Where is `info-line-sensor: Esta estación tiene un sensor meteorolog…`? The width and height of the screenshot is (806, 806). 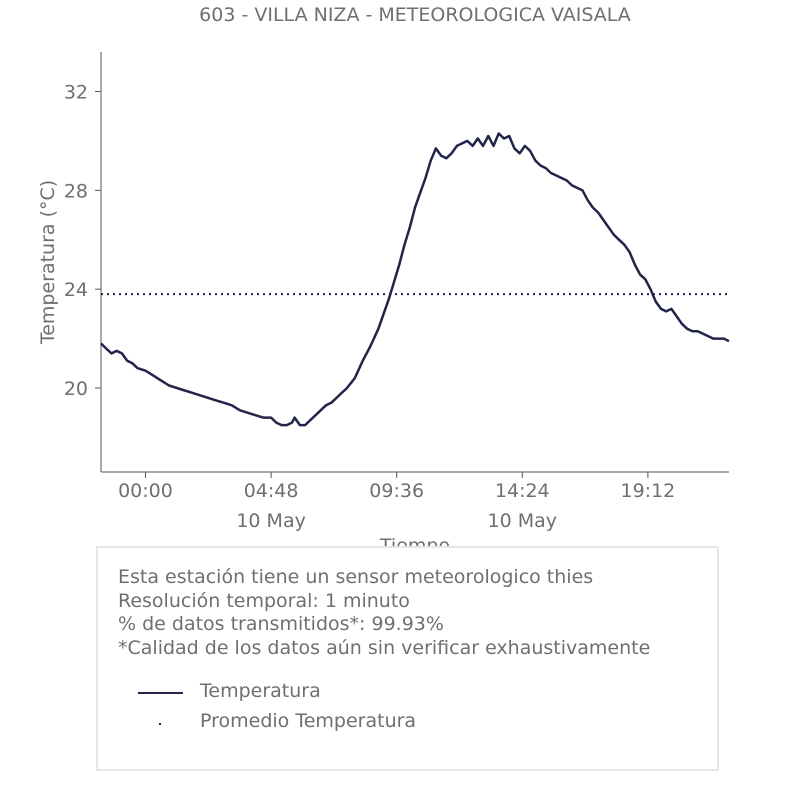 info-line-sensor: Esta estación tiene un sensor meteorolog… is located at coordinates (356, 577).